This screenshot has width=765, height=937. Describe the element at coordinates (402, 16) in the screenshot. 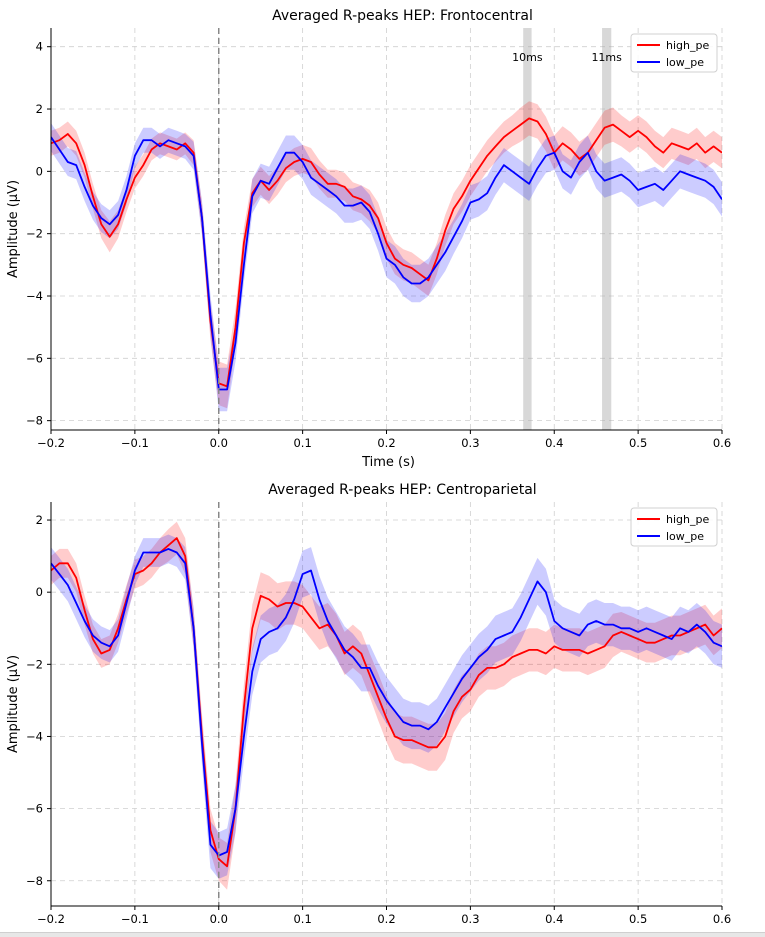

I see `chart-title: Averaged R-peaks HEP: Frontocentral` at that location.